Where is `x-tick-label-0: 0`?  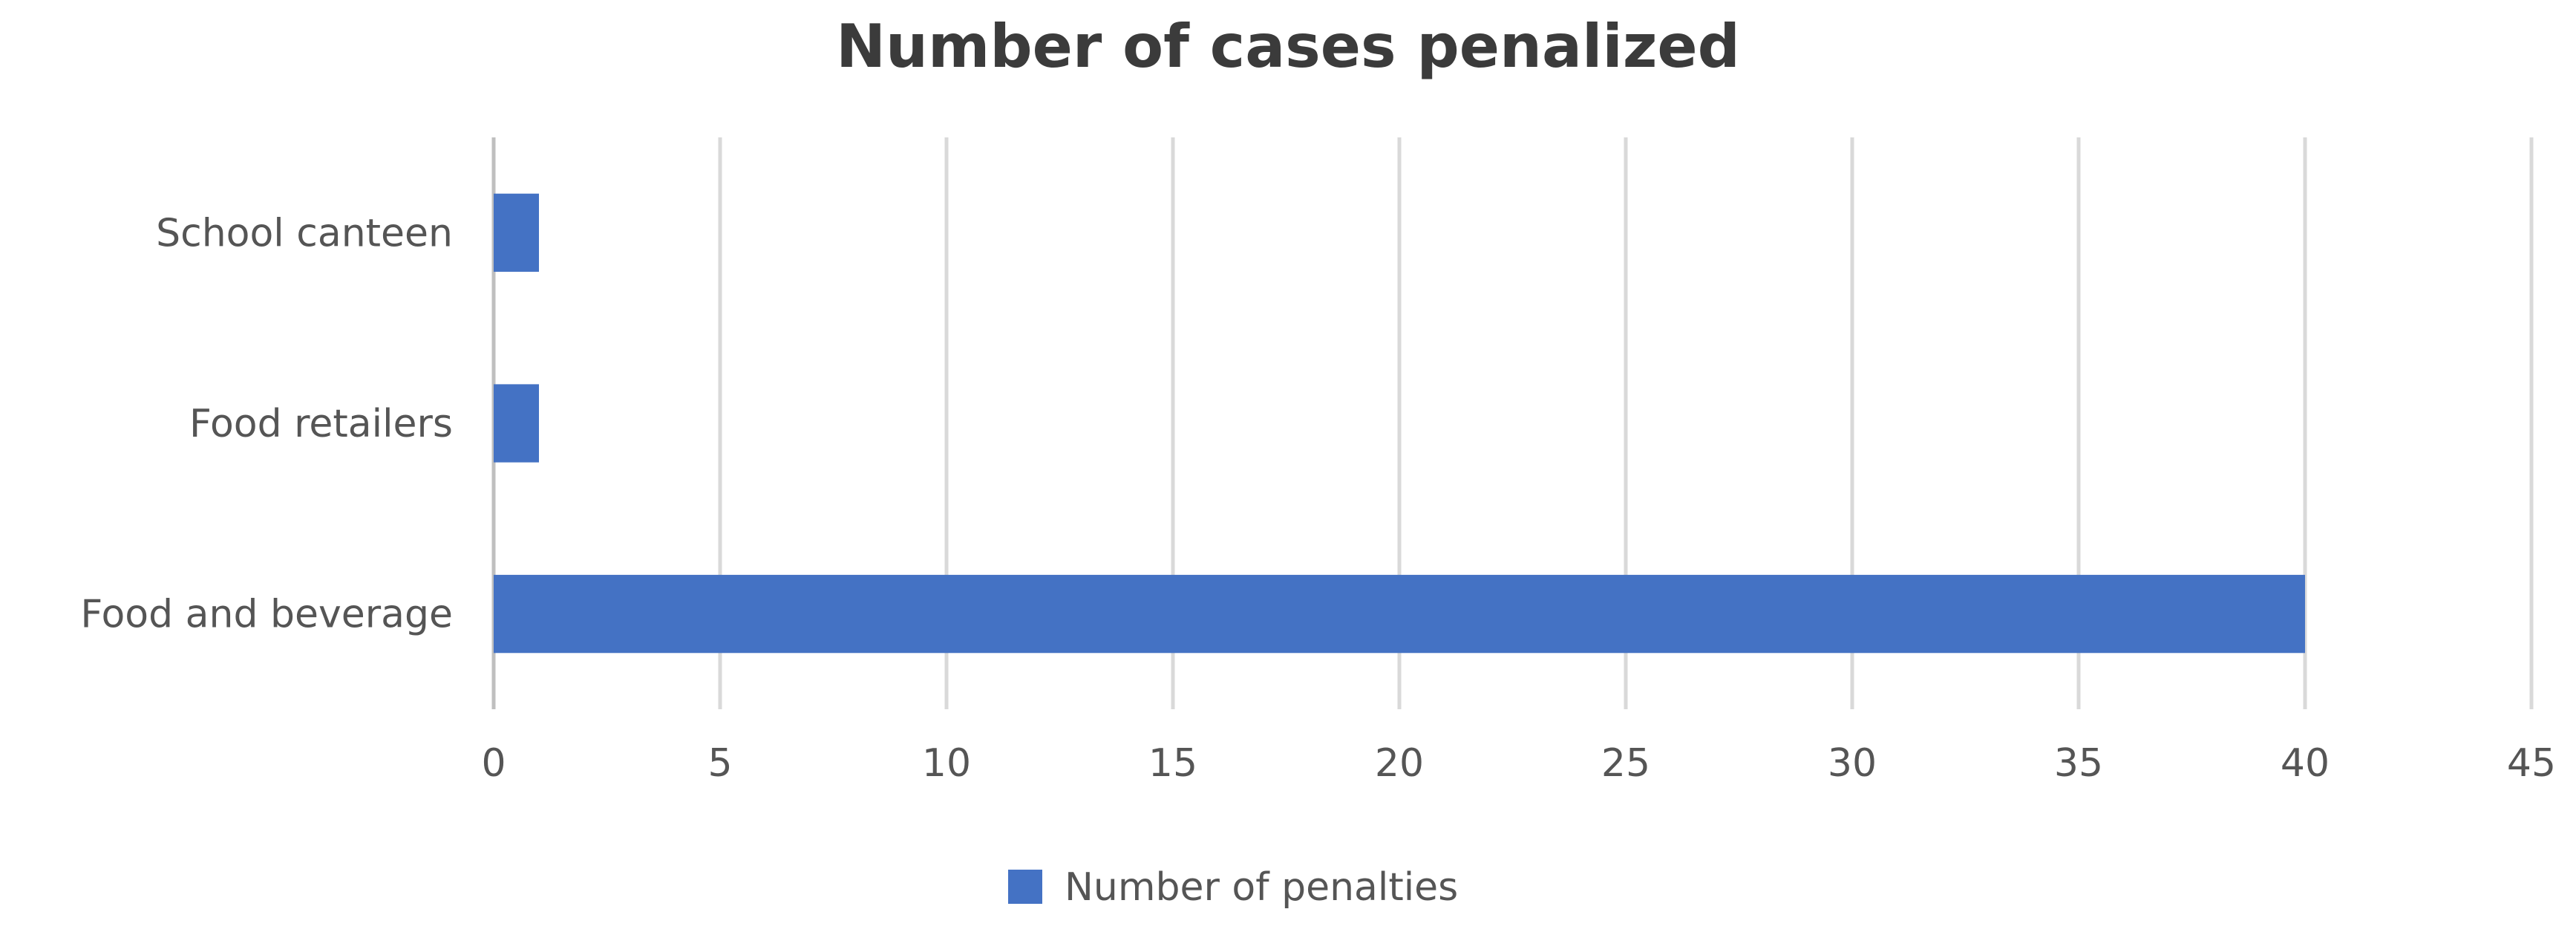 x-tick-label-0: 0 is located at coordinates (493, 763).